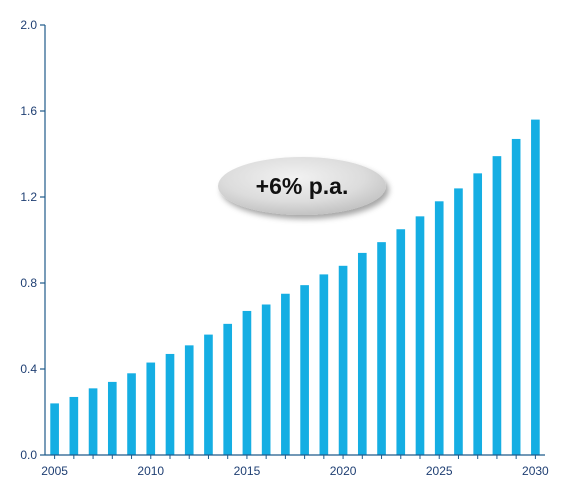 The width and height of the screenshot is (566, 481). Describe the element at coordinates (54, 471) in the screenshot. I see `x-tick-label: 2005` at that location.